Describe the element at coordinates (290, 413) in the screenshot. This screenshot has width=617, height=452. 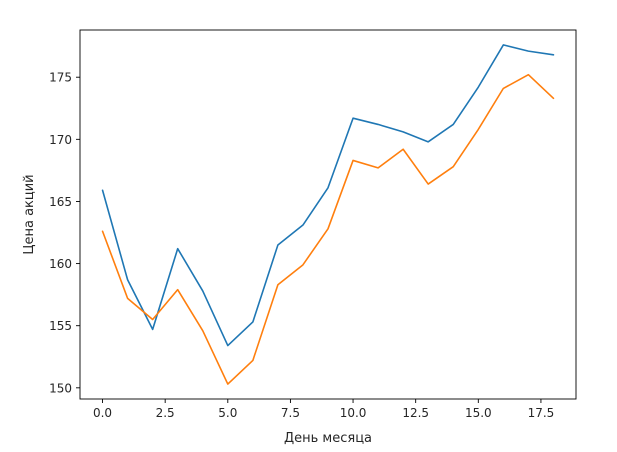
I see `x-tick-label: 7.5` at that location.